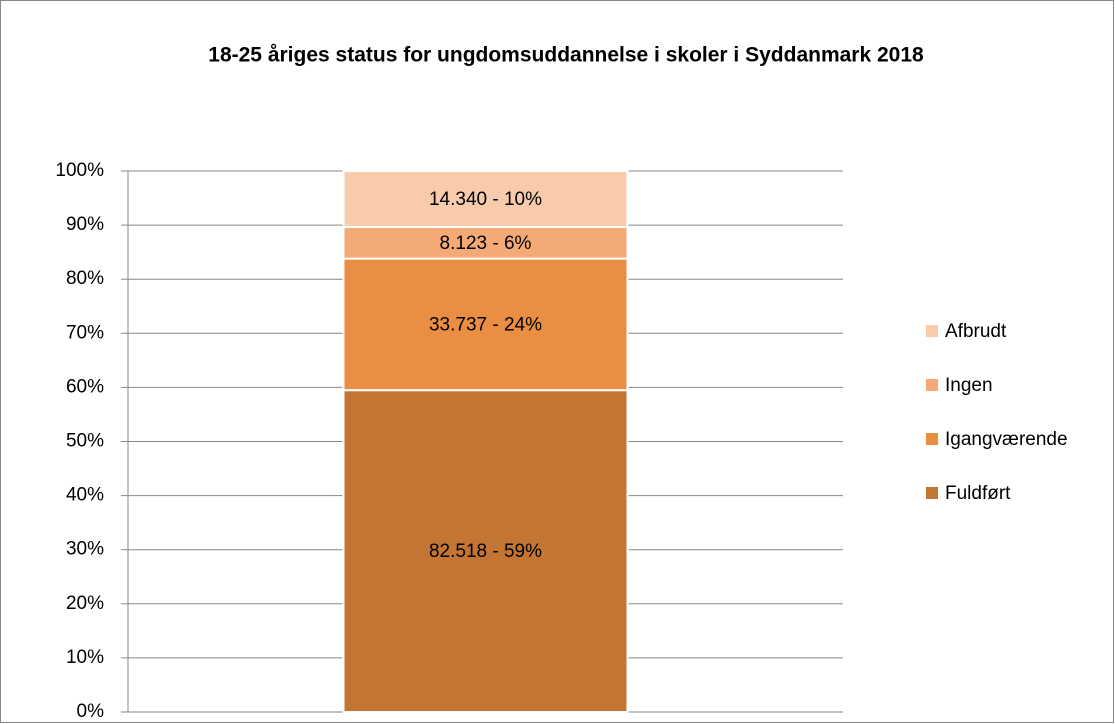  Describe the element at coordinates (91, 711) in the screenshot. I see `y-tick-label: 0%` at that location.